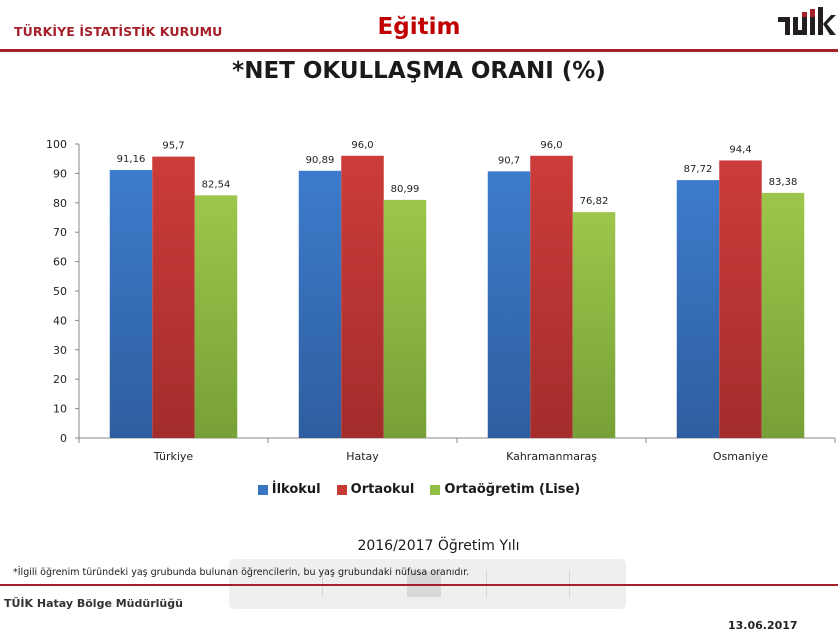 The width and height of the screenshot is (838, 635). I want to click on legend-label-ortaogretim: Ortaöğretim (Lise), so click(512, 489).